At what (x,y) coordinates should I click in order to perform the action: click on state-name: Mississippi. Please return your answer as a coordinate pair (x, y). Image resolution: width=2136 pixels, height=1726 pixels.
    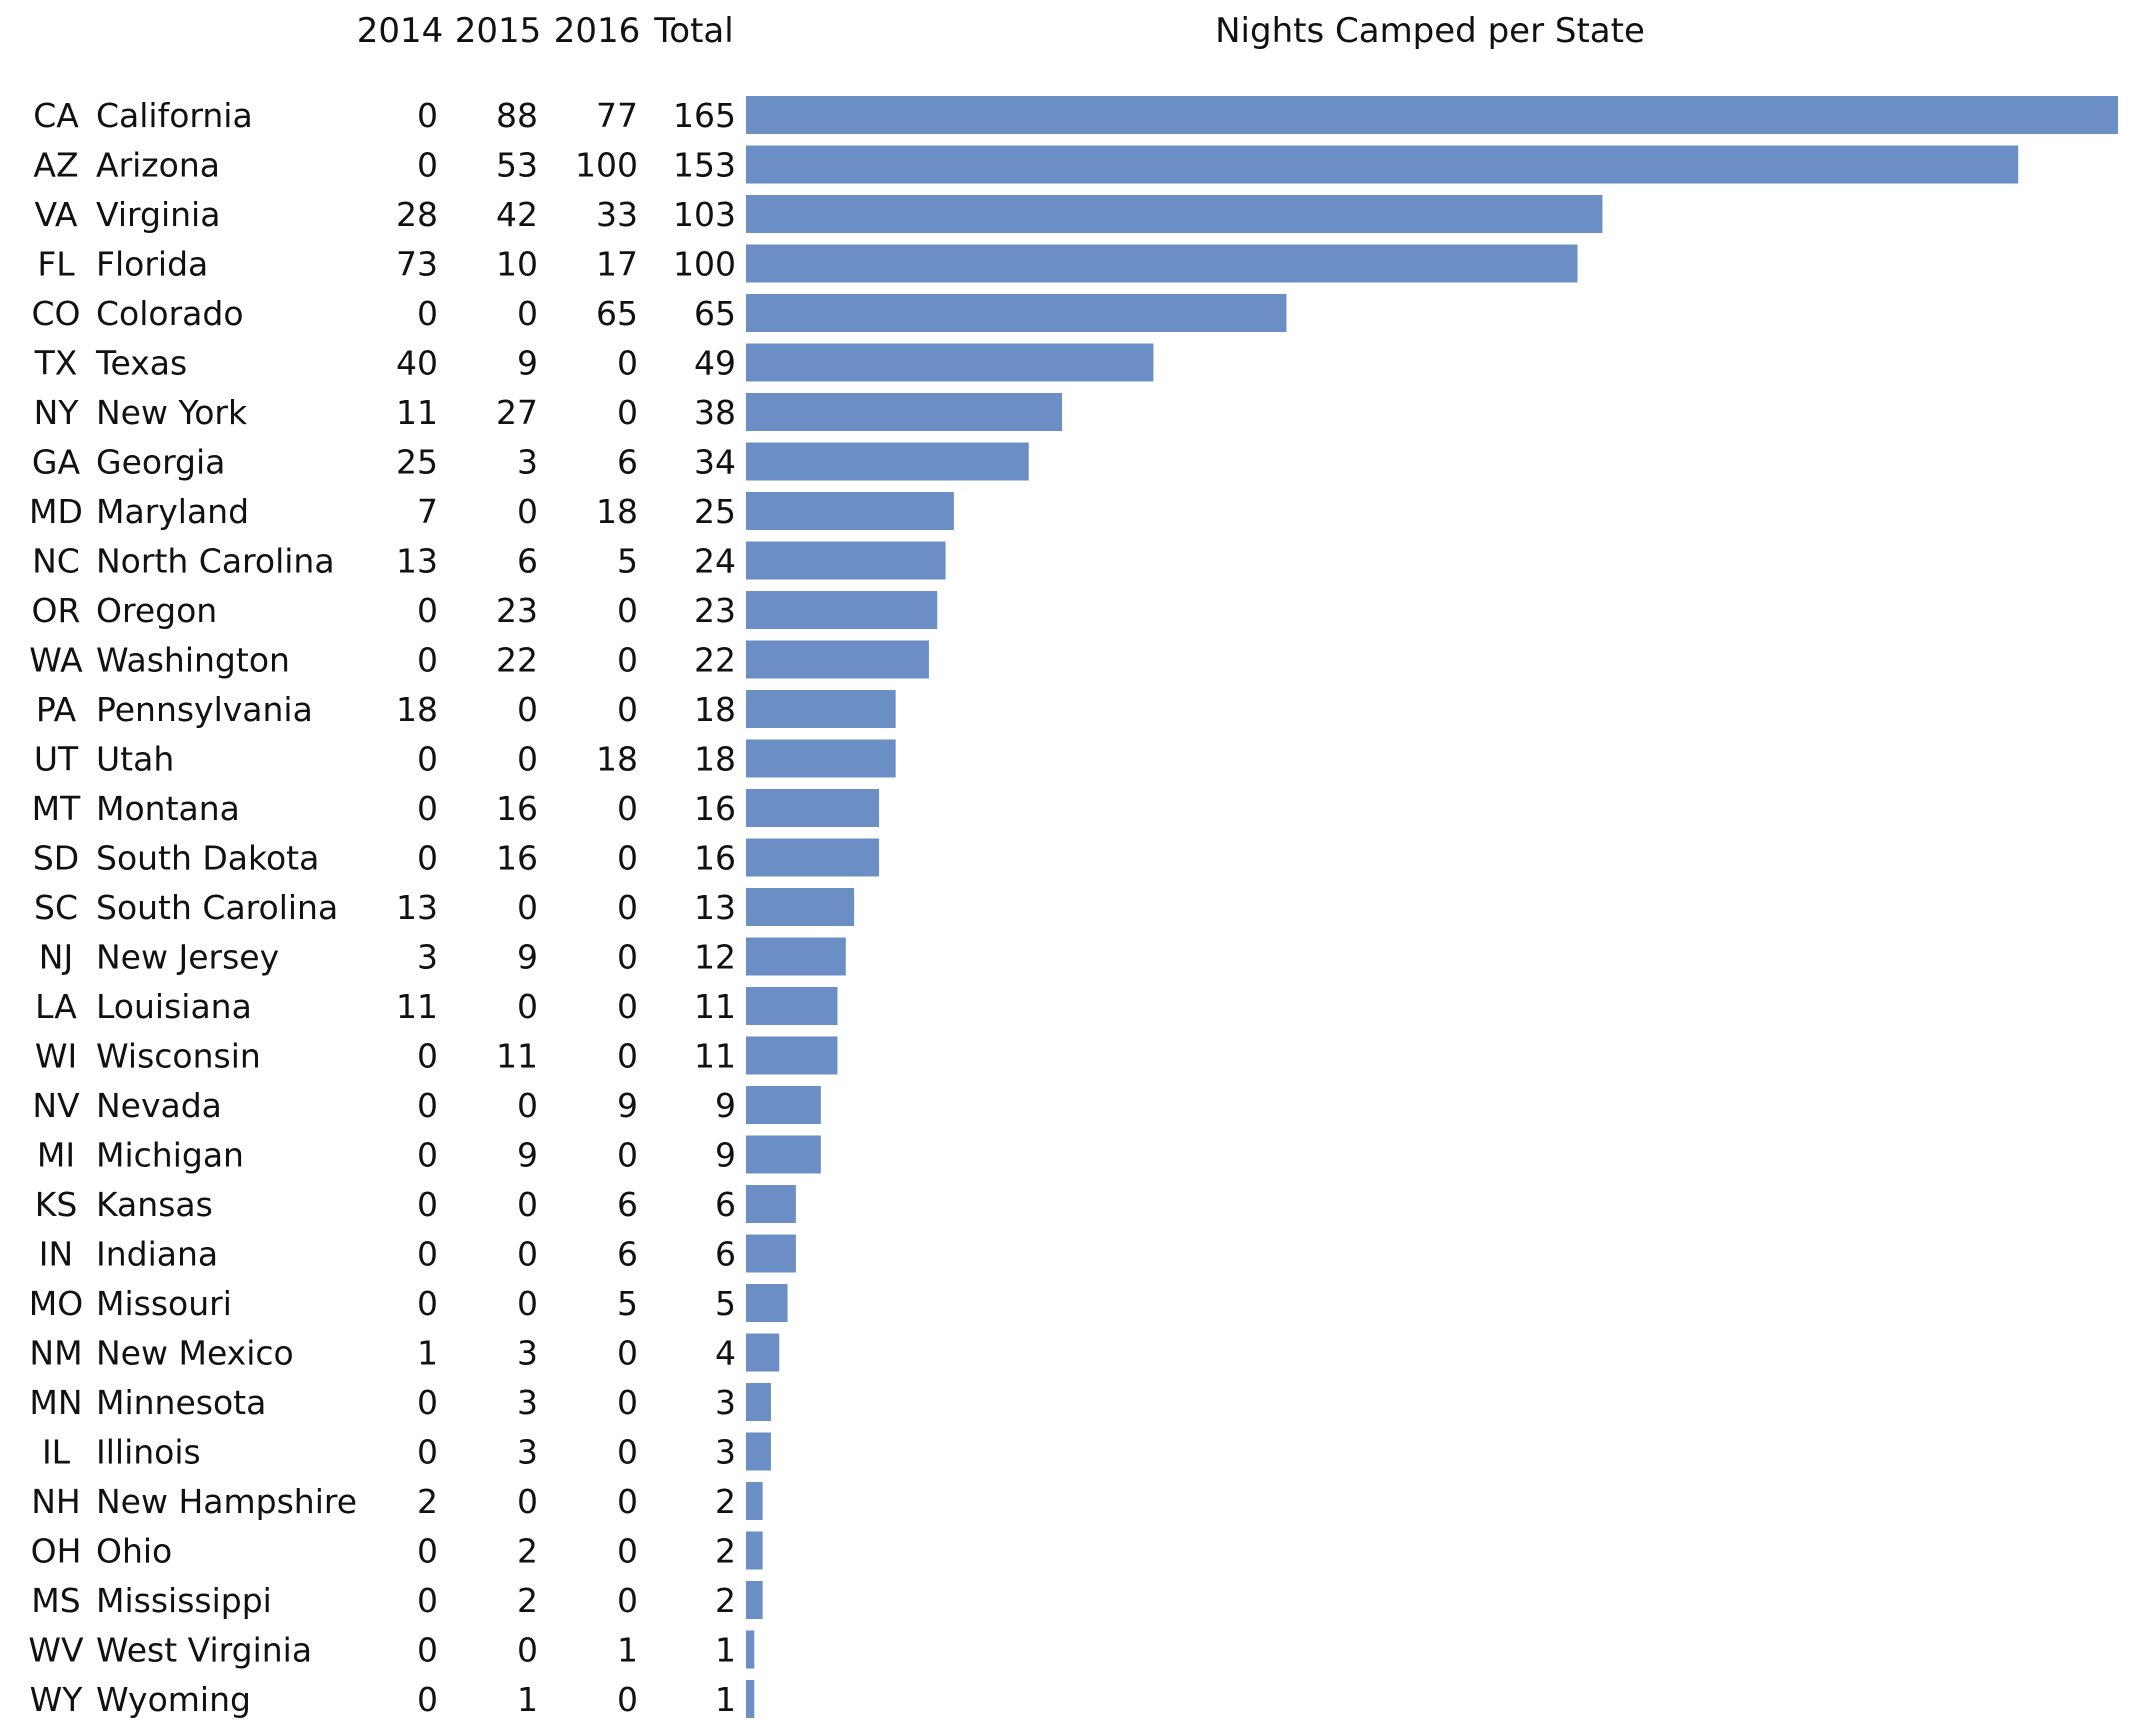
    Looking at the image, I should click on (184, 1600).